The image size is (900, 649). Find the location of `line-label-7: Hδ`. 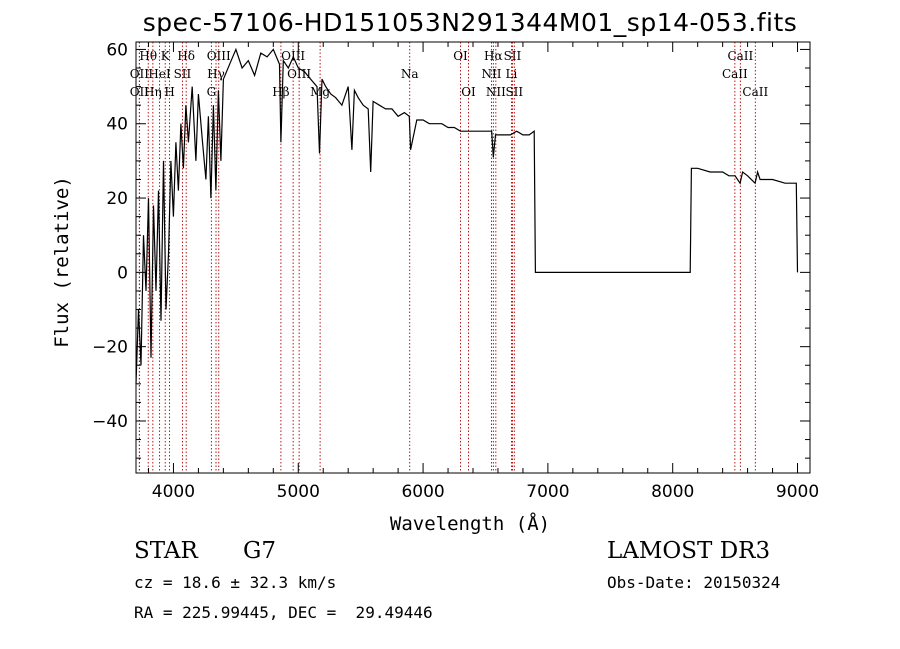

line-label-7: Hδ is located at coordinates (186, 56).